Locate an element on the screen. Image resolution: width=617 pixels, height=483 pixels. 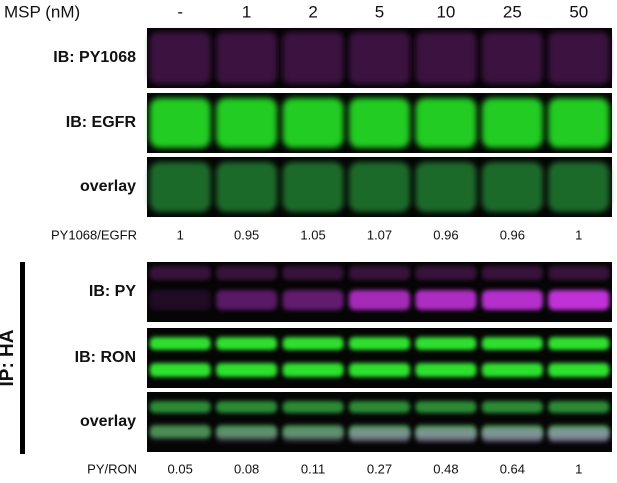
row-label: IB: EGFR is located at coordinates (101, 122).